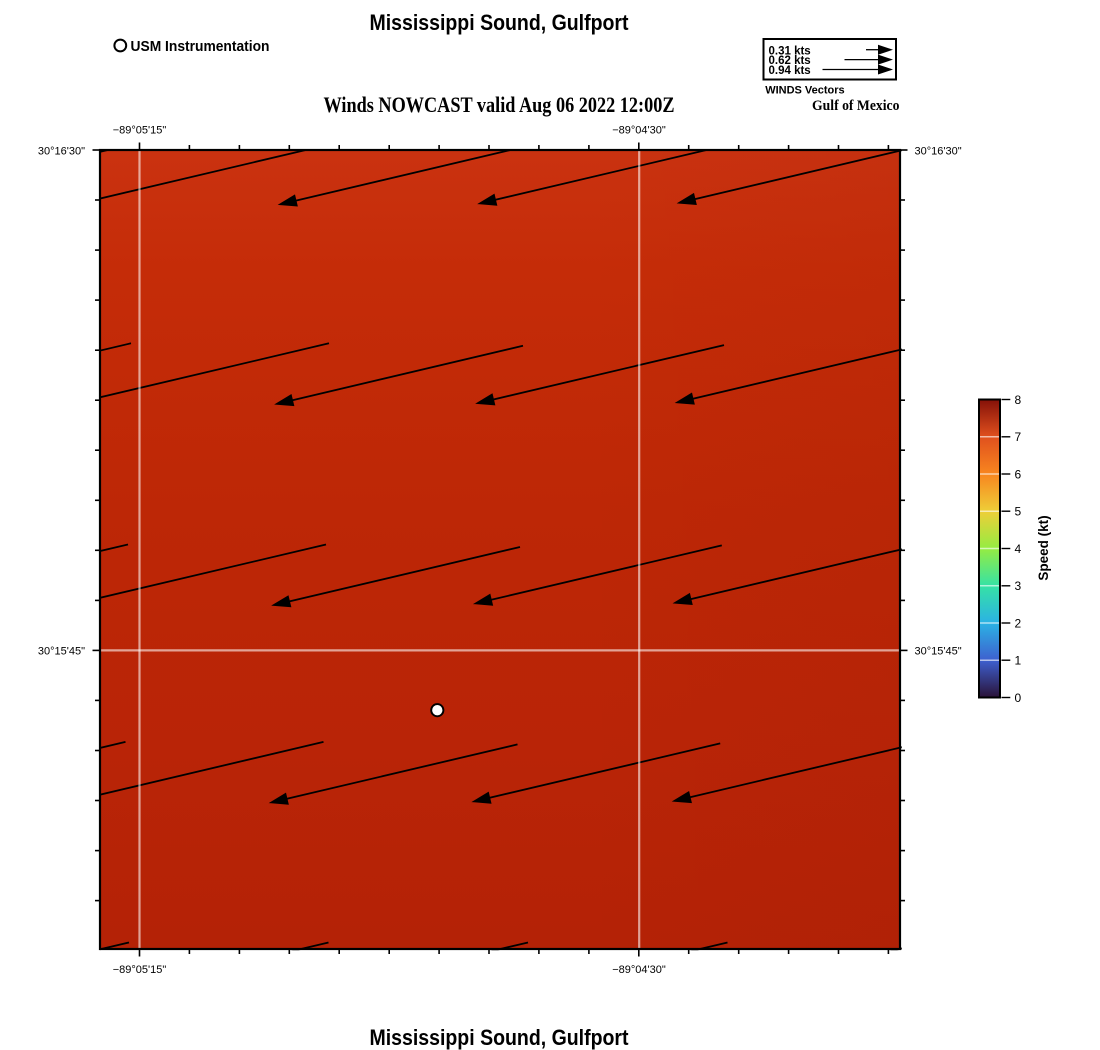 The image size is (1100, 1050). I want to click on svg-text: 0.31 kts, so click(790, 51).